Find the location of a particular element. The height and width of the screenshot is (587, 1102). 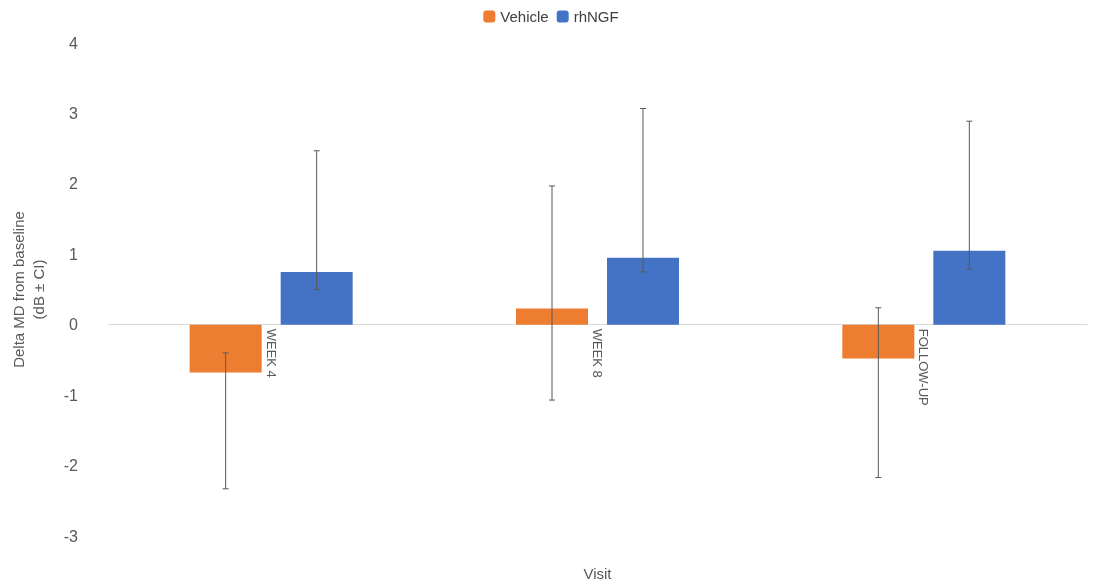

y-tick-label: -1 is located at coordinates (71, 395).